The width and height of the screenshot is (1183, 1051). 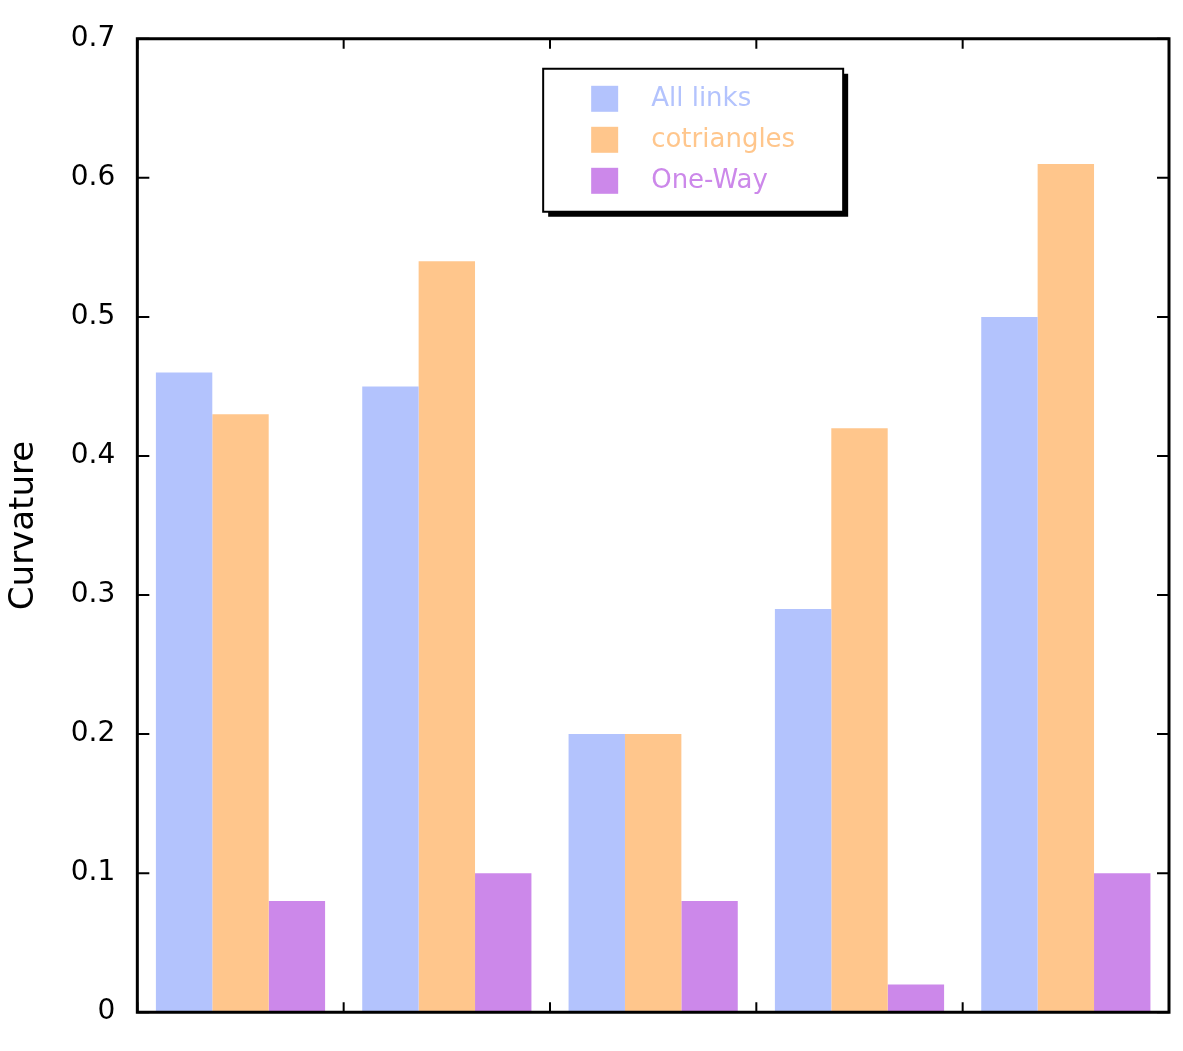 What do you see at coordinates (93, 454) in the screenshot?
I see `y-tick-label: 0.4` at bounding box center [93, 454].